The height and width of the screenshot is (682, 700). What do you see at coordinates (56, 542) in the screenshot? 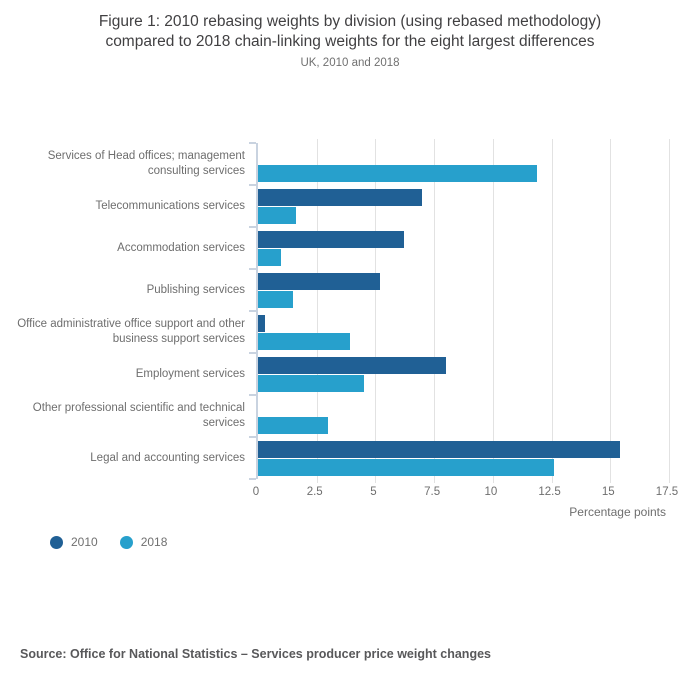
I see `legend-dot-2010-icon` at bounding box center [56, 542].